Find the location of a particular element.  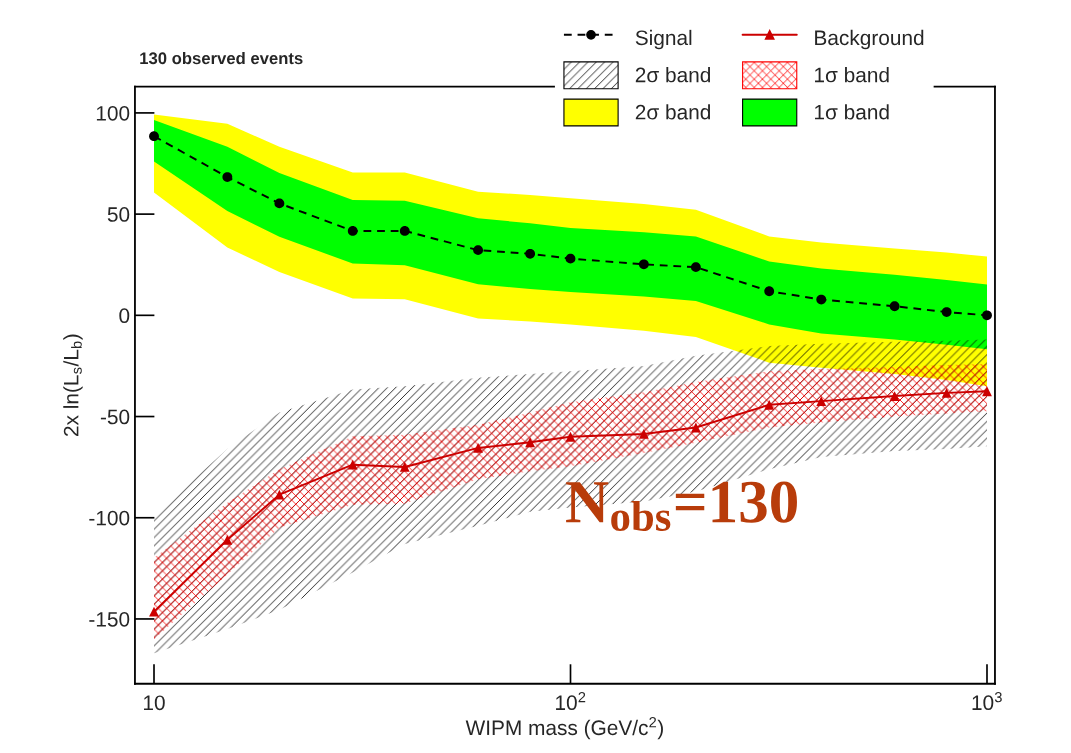

x-tick-label: 10 is located at coordinates (154, 703).